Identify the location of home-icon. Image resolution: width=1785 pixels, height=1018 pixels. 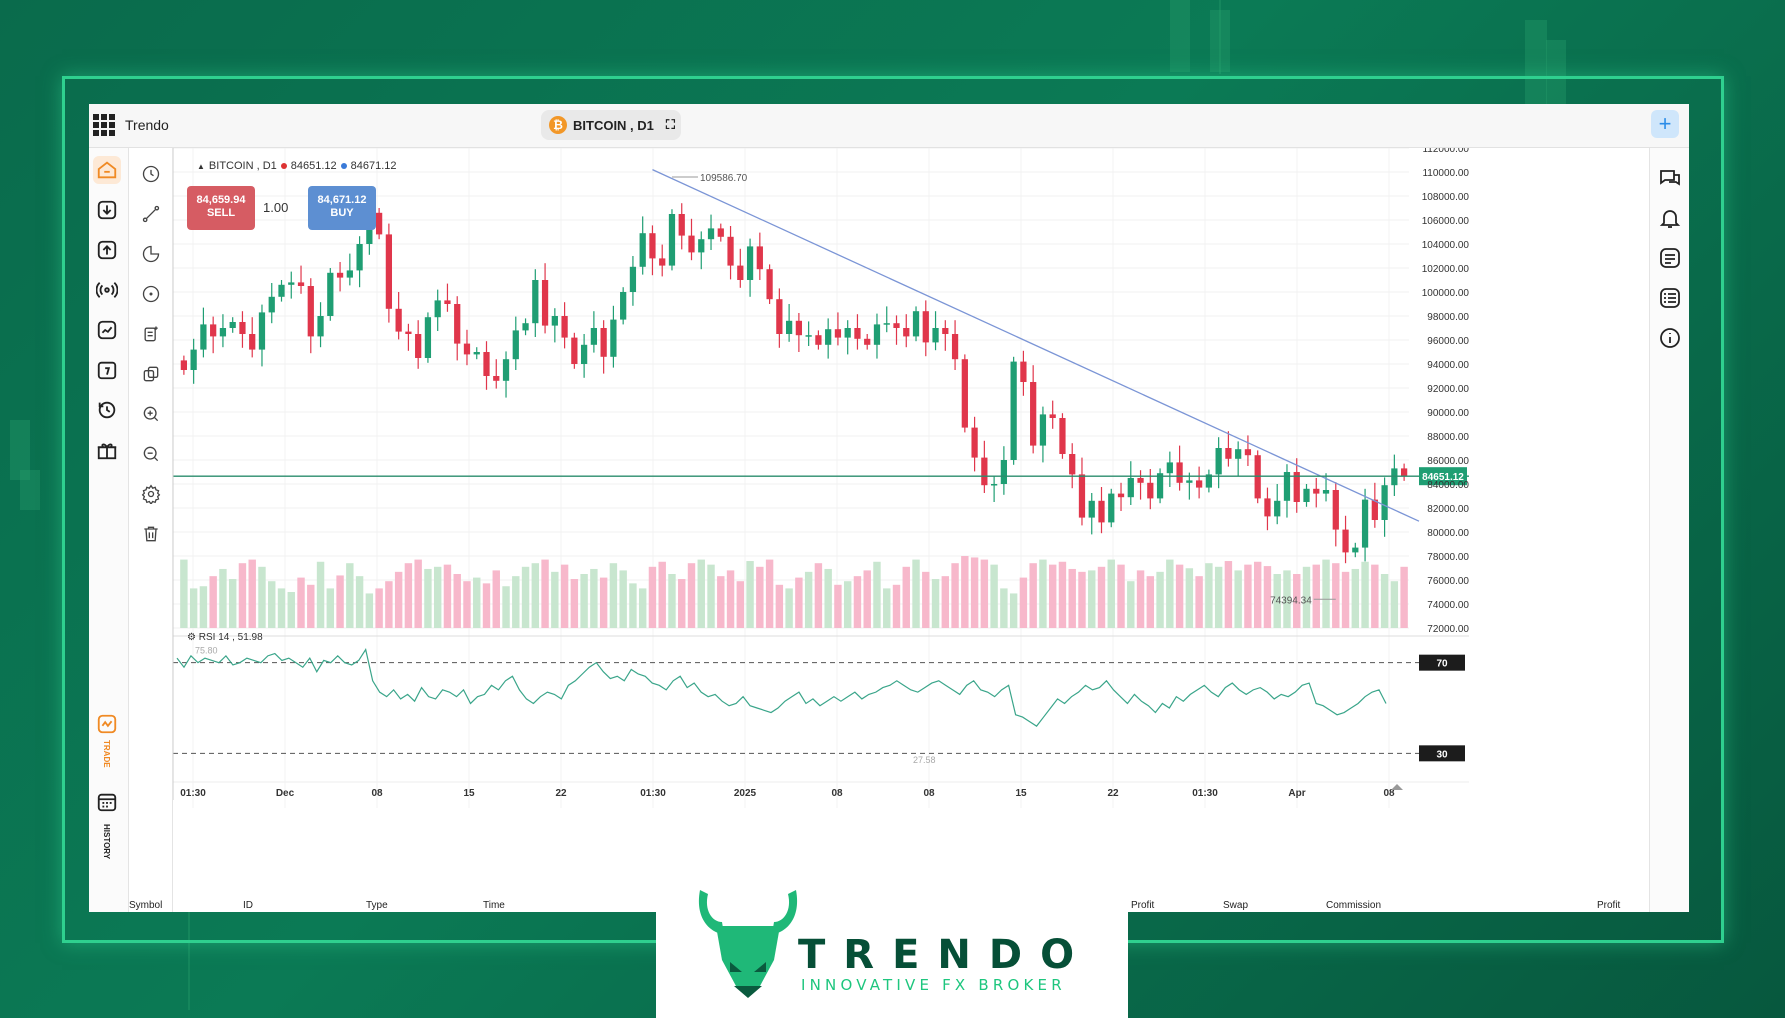
(107, 170).